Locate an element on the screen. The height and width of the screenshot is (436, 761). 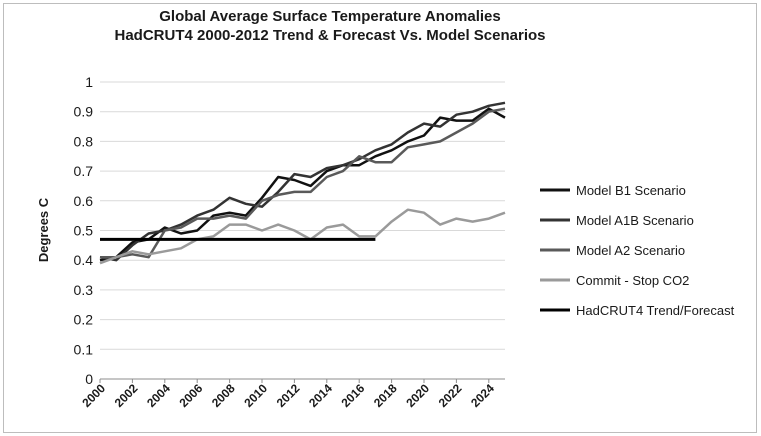
y-tick-label: 0.3 is located at coordinates (84, 290).